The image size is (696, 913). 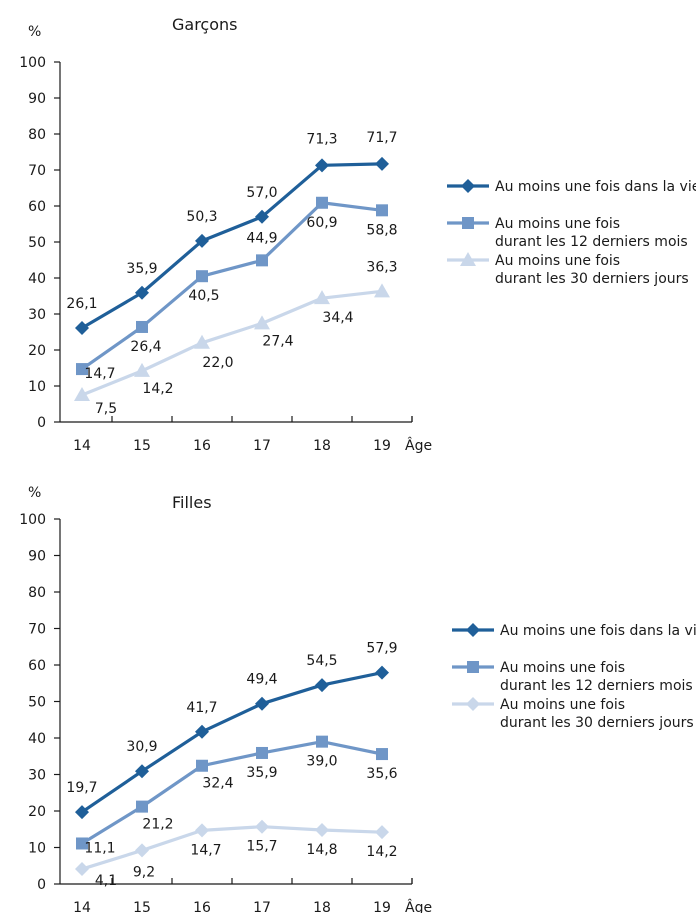 I want to click on data-label: 40,5, so click(x=203, y=296).